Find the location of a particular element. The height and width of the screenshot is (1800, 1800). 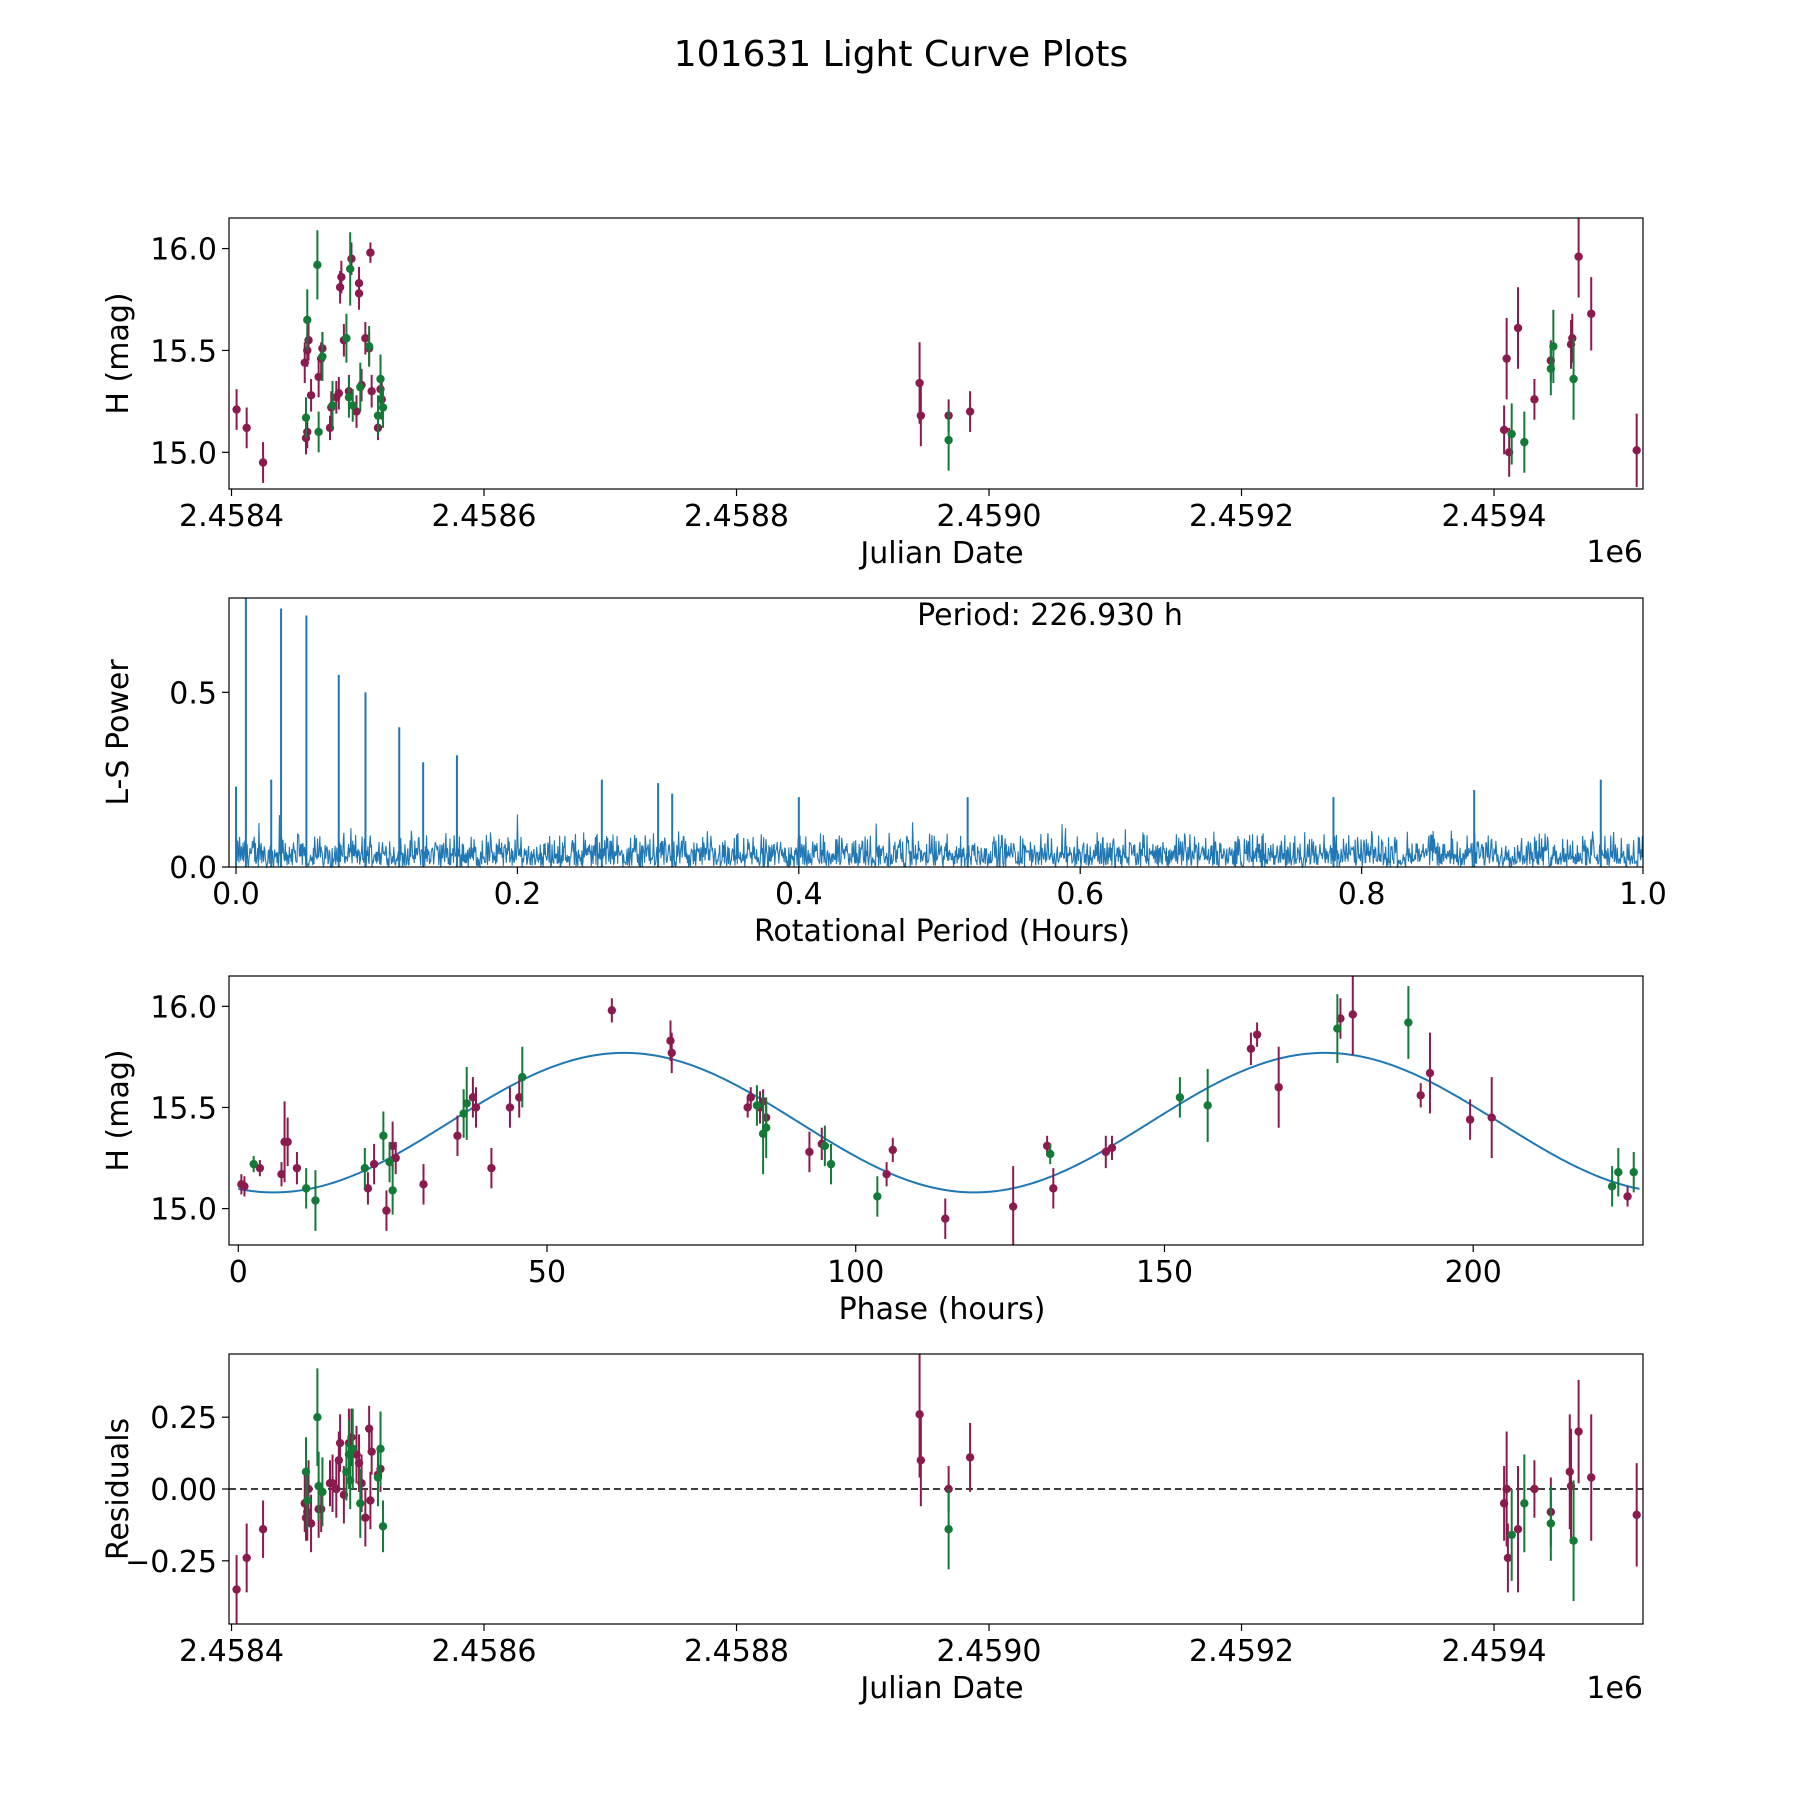

lightcurve-offset-label: 1e6 is located at coordinates (1614, 552).